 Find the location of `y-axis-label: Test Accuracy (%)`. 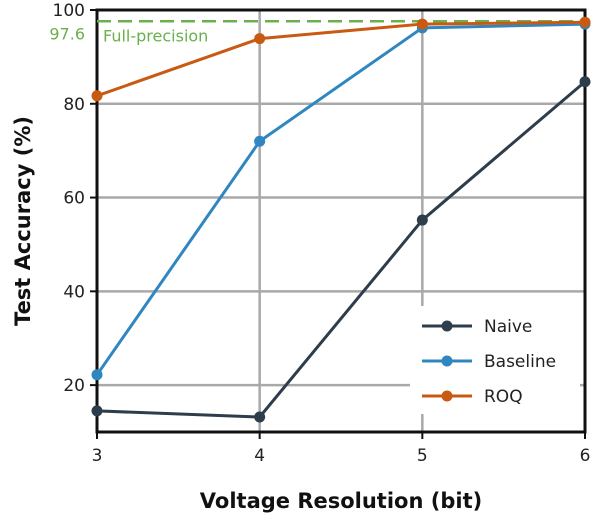

y-axis-label: Test Accuracy (%) is located at coordinates (23, 221).